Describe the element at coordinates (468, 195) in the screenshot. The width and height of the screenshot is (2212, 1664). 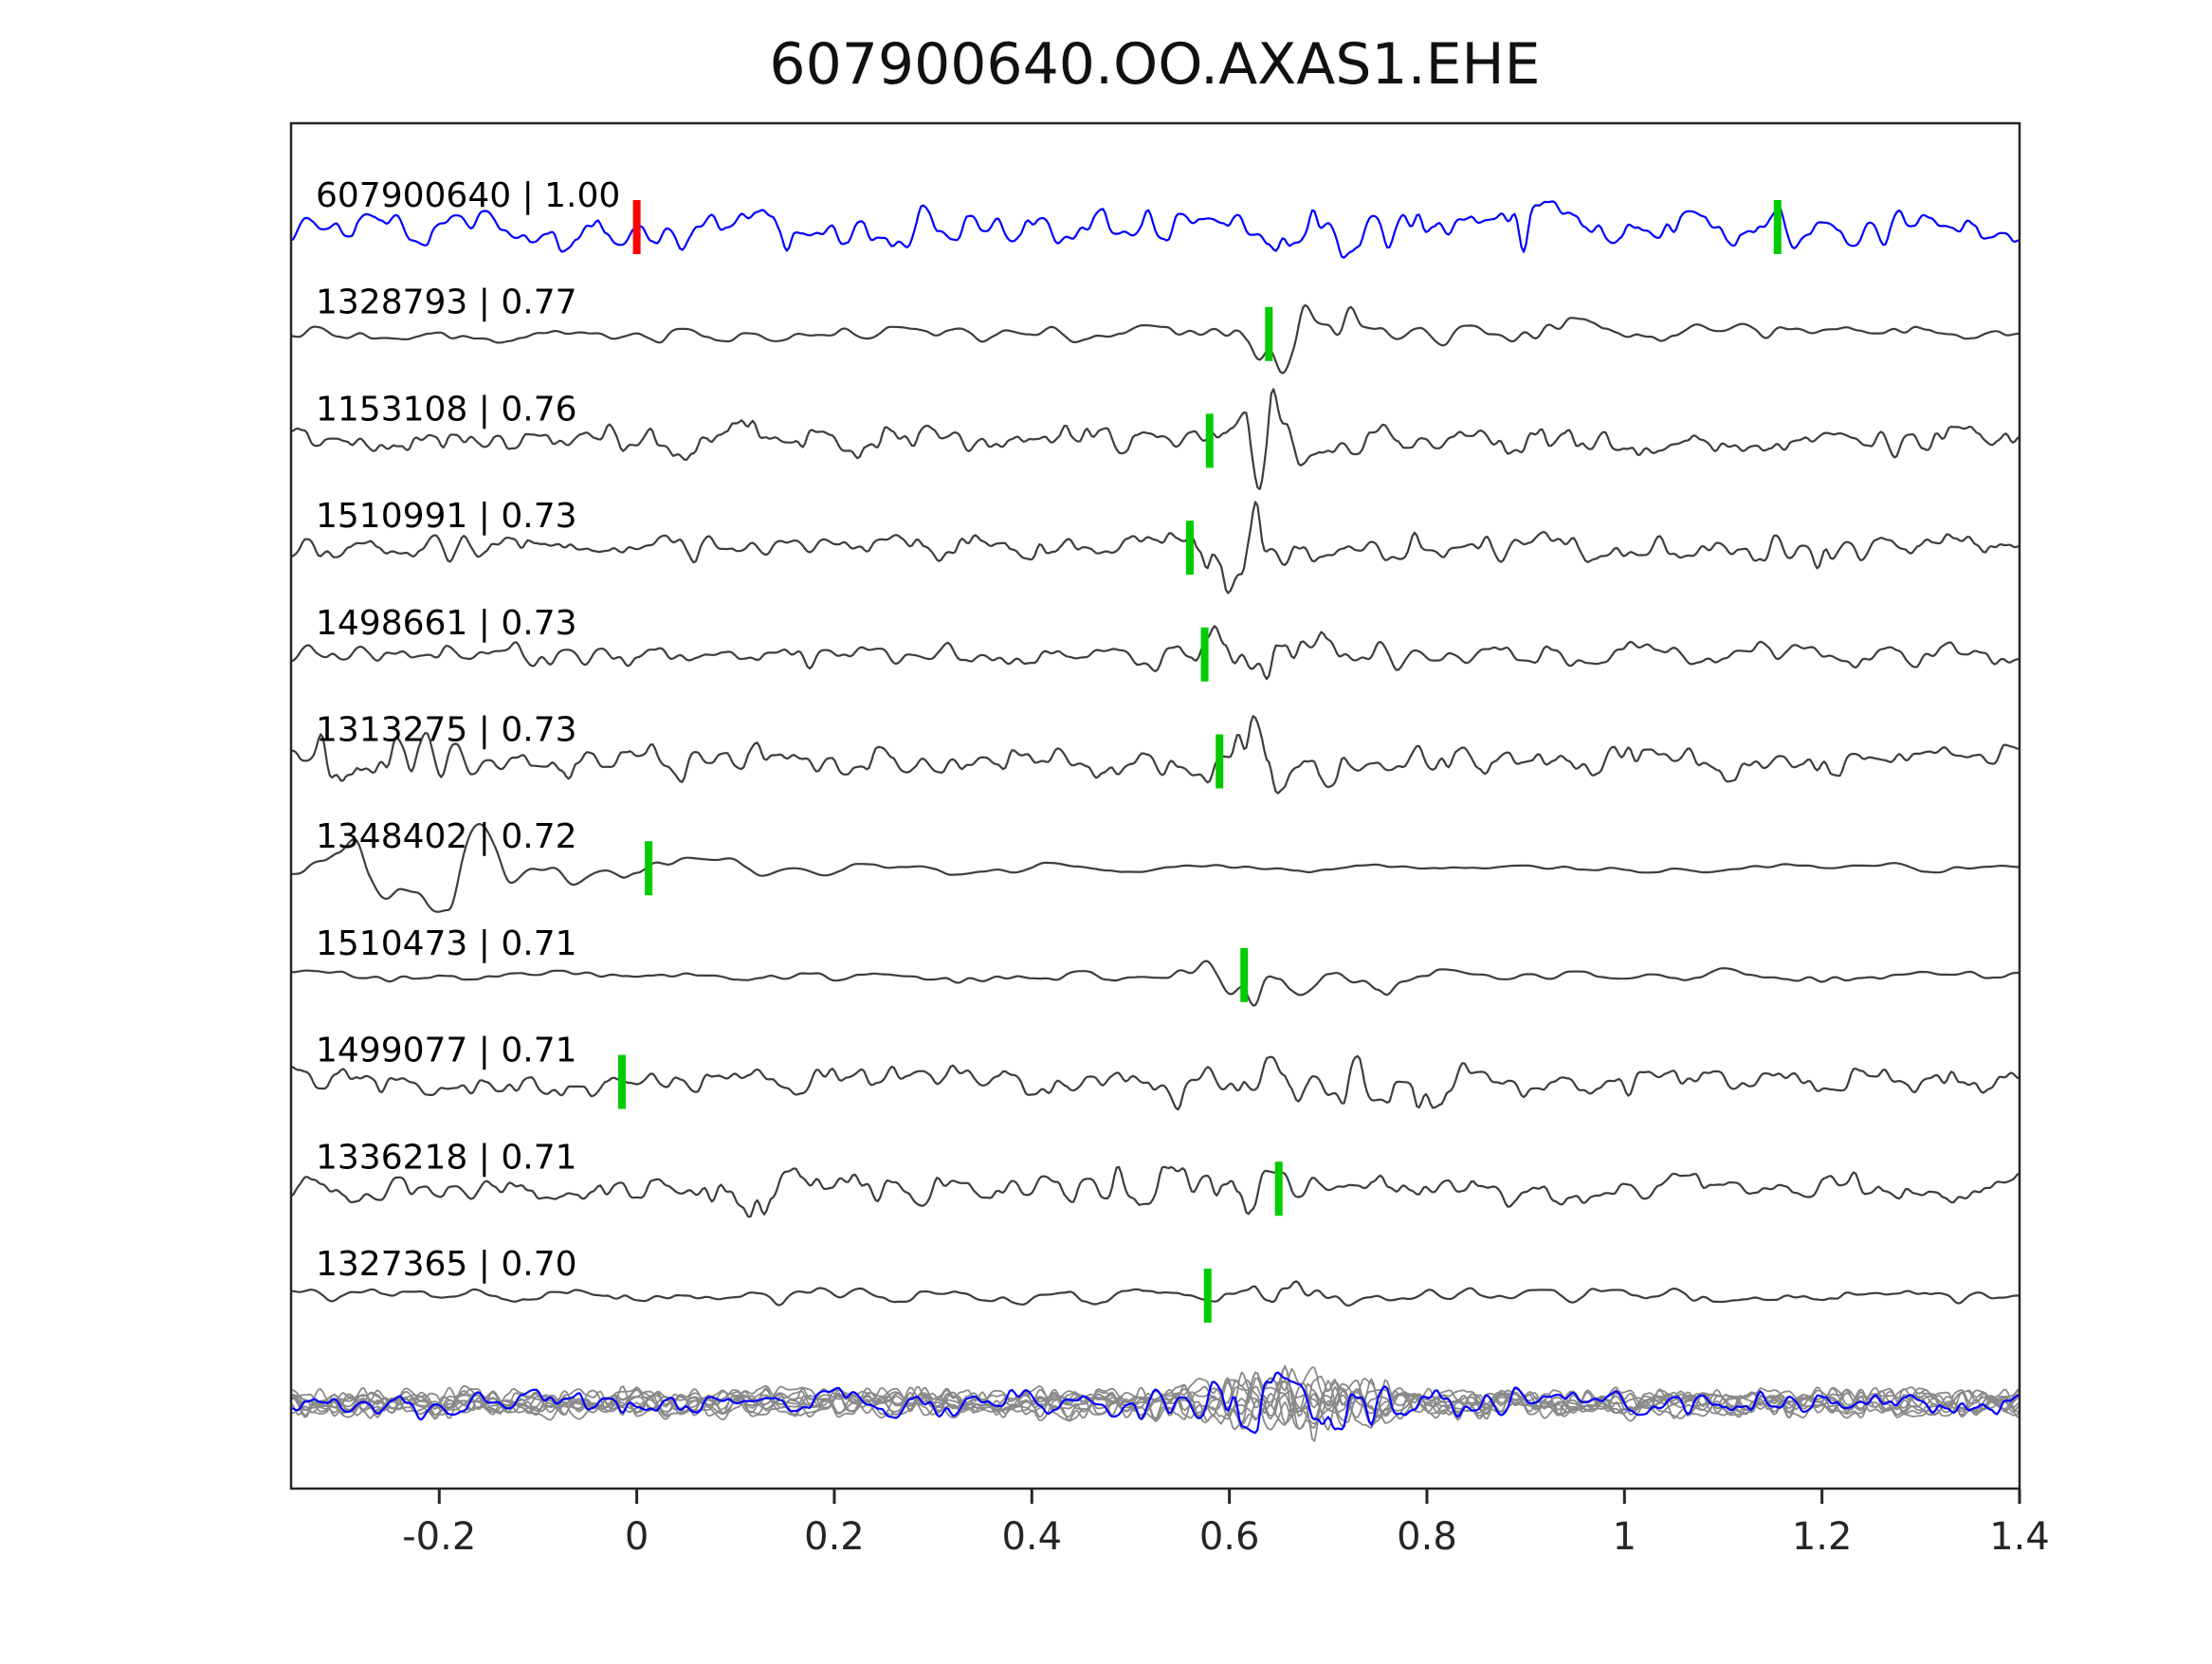
I see `trace-label: 607900640 | 1.00` at that location.